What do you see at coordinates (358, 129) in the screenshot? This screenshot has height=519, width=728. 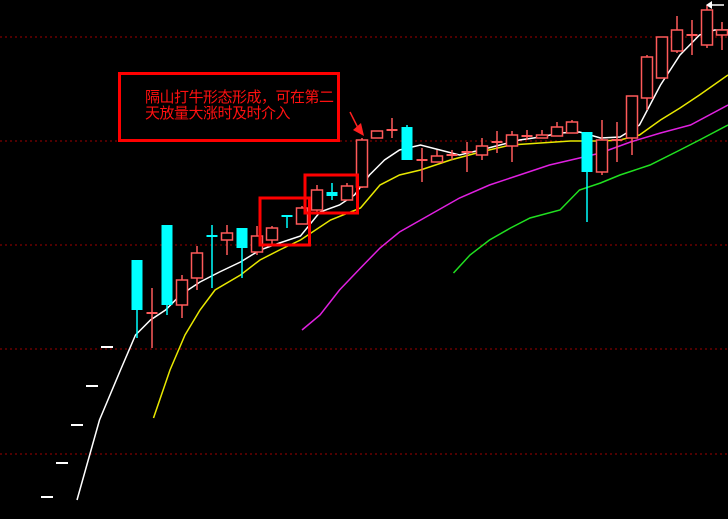 I see `annotation-arrow-head` at bounding box center [358, 129].